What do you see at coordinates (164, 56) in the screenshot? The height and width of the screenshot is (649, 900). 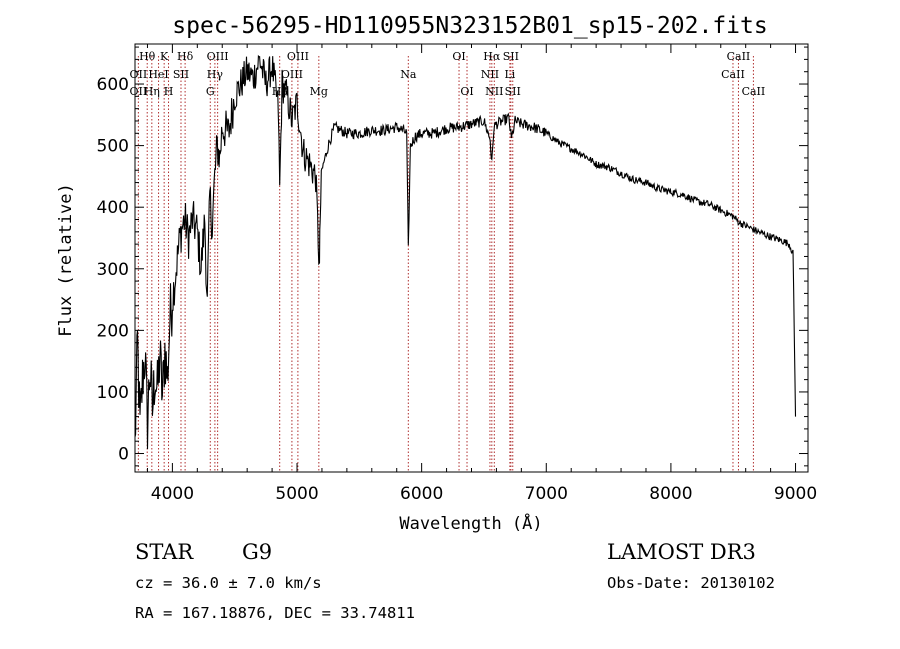 I see `line-marker-label: K` at bounding box center [164, 56].